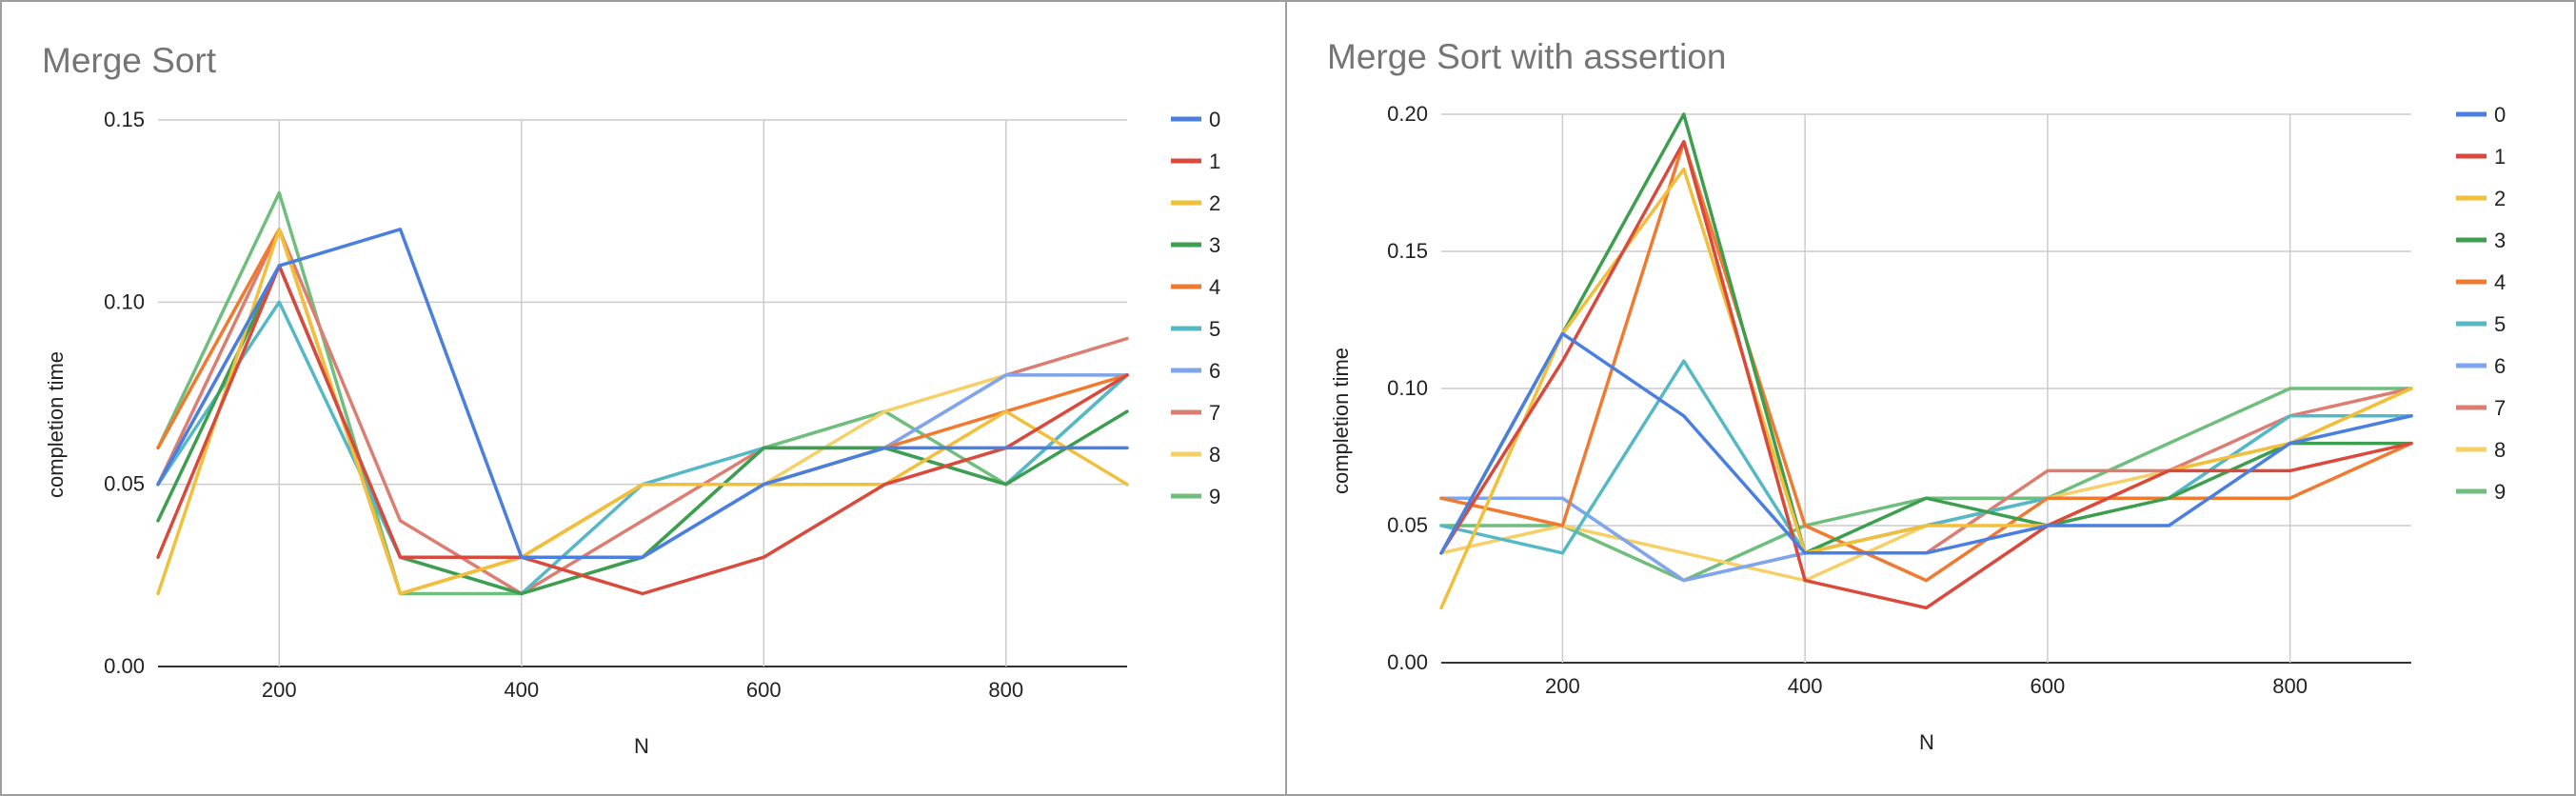 The height and width of the screenshot is (796, 2576). I want to click on y-tick-label: 0.20, so click(1407, 114).